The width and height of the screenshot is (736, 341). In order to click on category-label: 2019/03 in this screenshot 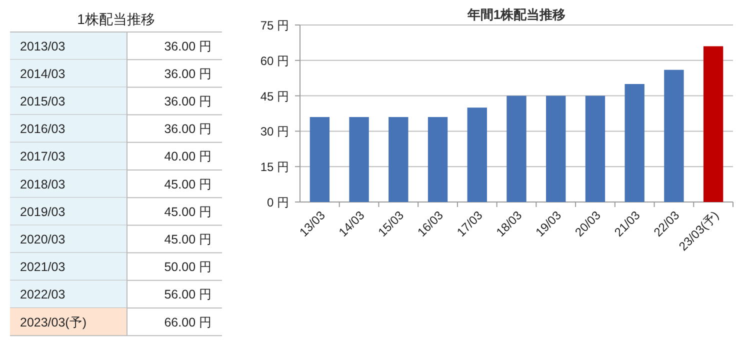, I will do `click(43, 211)`.